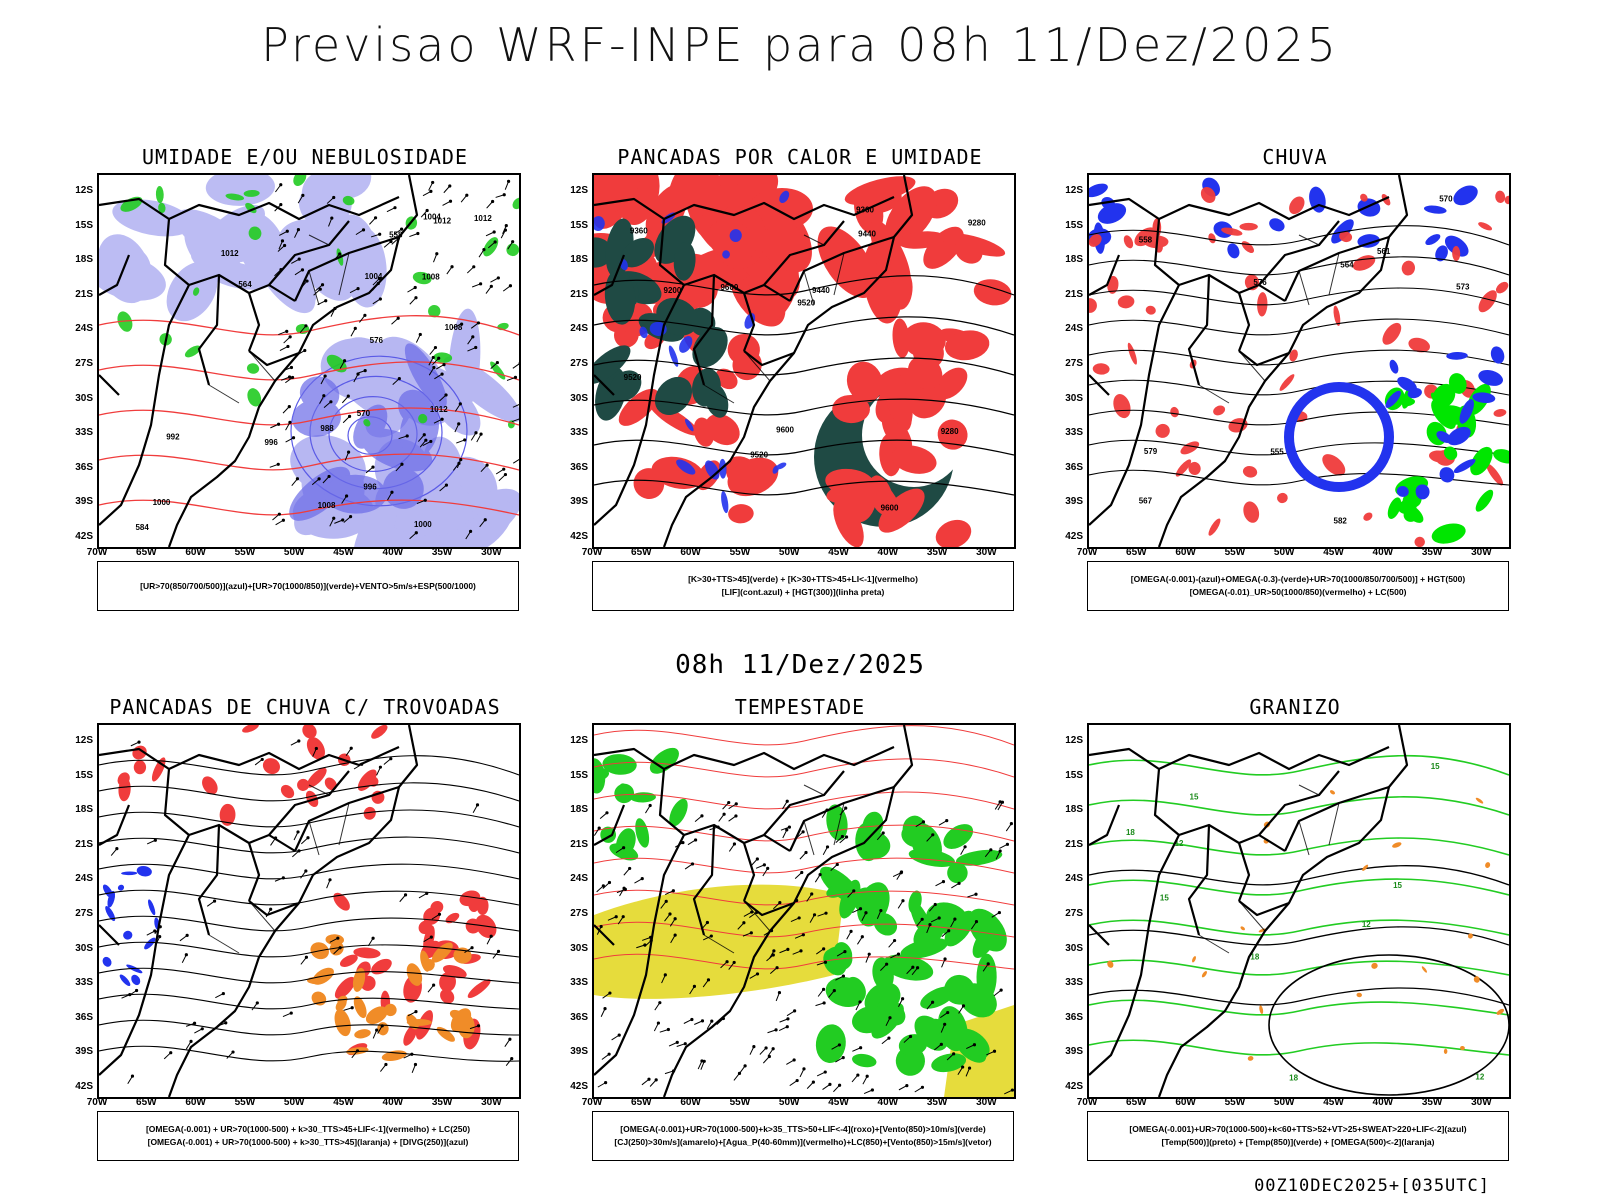  Describe the element at coordinates (867, 233) in the screenshot. I see `contour-label: 9440` at that location.